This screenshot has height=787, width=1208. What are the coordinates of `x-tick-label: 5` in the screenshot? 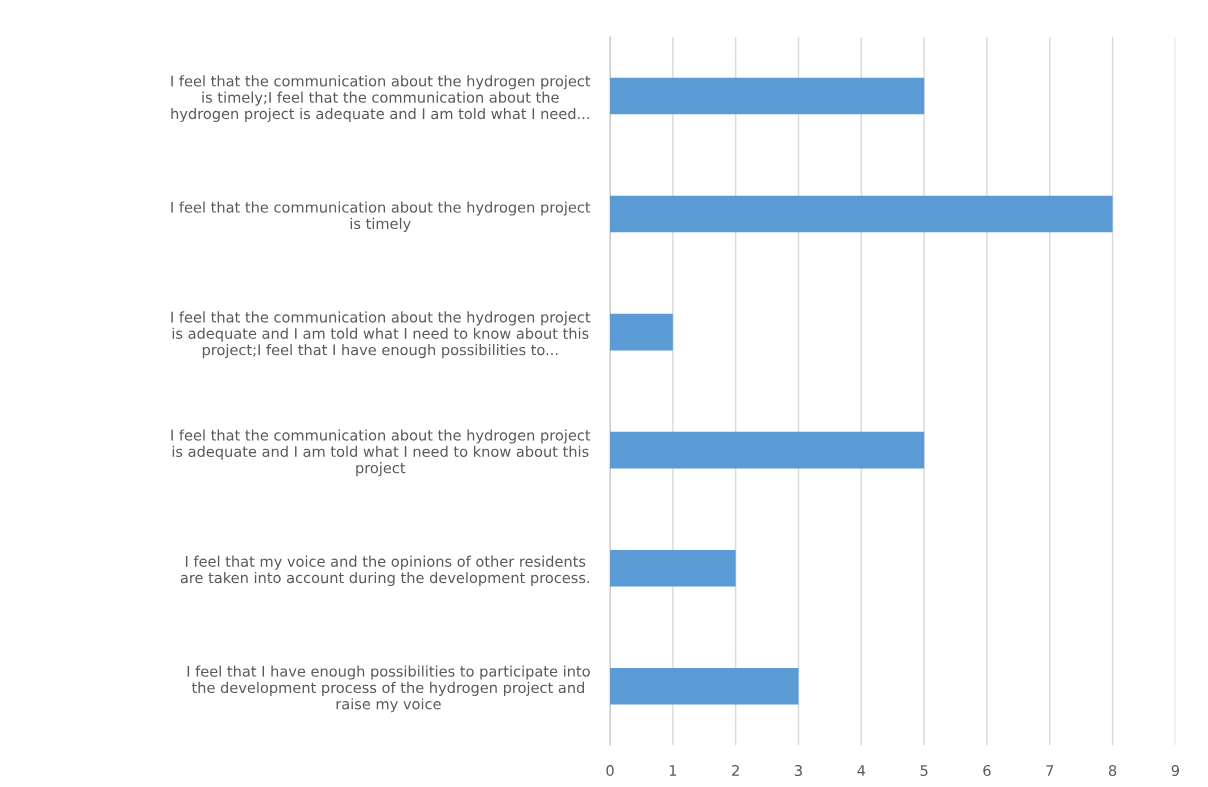 It's located at (924, 771).